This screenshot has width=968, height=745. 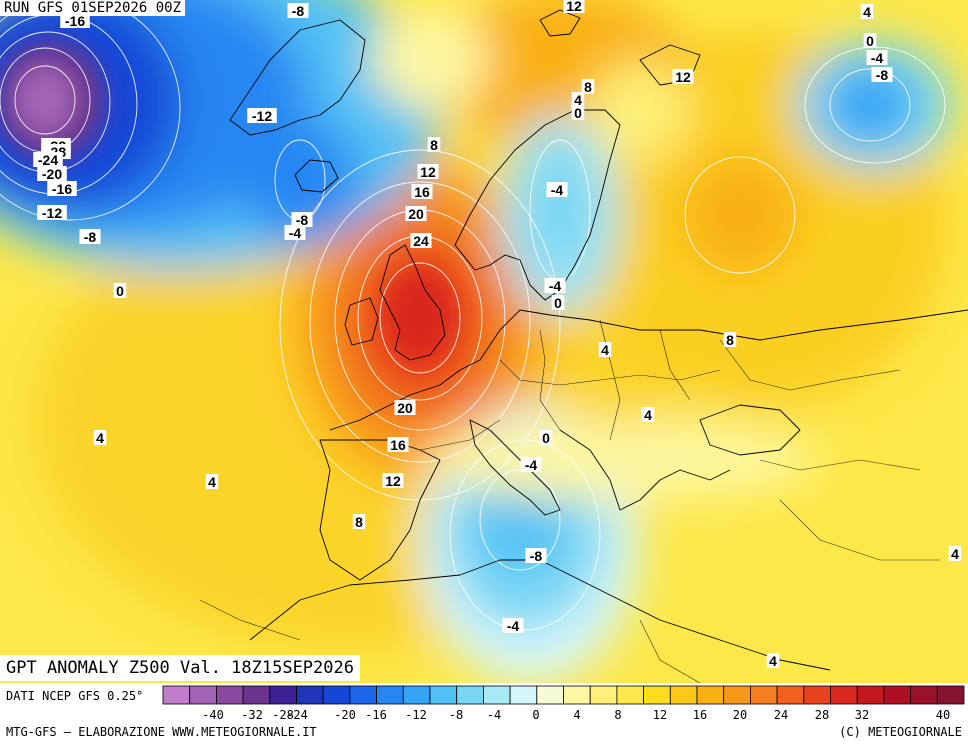 I want to click on greenland-coast, so click(x=297, y=77).